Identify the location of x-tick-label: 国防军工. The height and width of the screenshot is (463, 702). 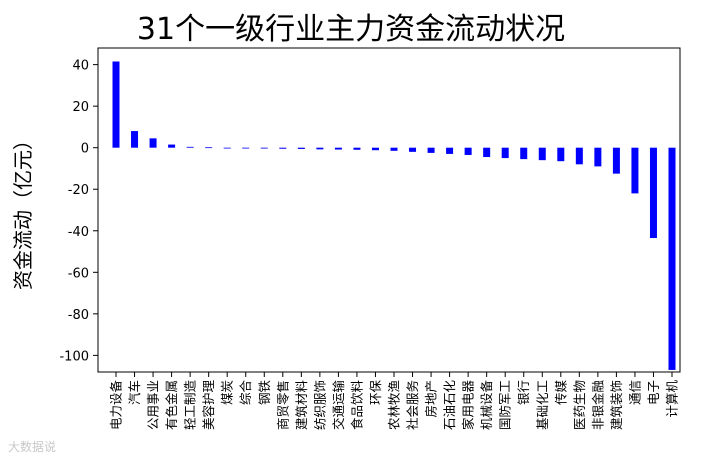
(505, 405).